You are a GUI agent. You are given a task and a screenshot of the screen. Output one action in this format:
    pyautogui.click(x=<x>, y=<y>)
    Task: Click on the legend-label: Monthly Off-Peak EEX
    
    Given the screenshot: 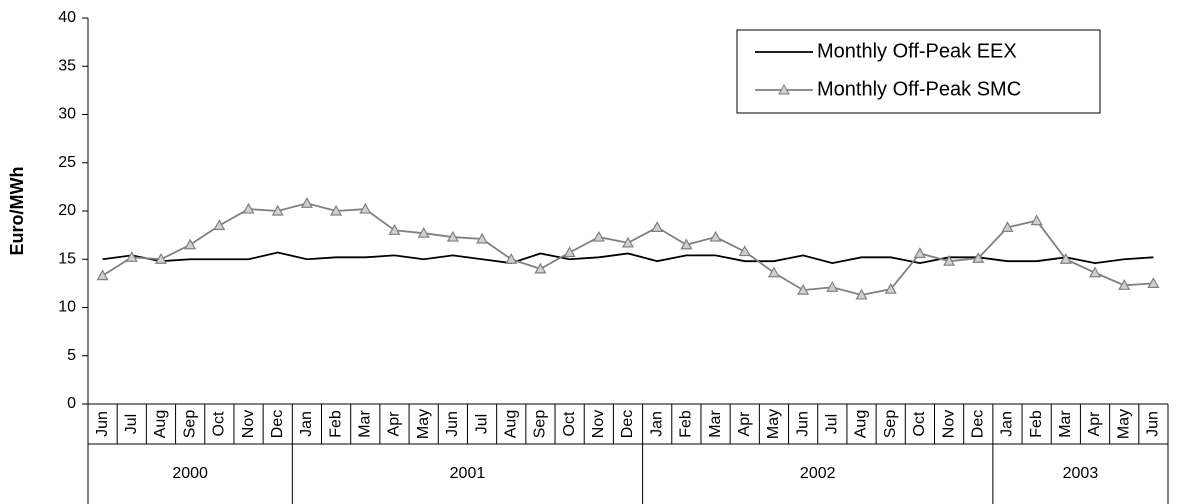 What is the action you would take?
    pyautogui.click(x=917, y=51)
    